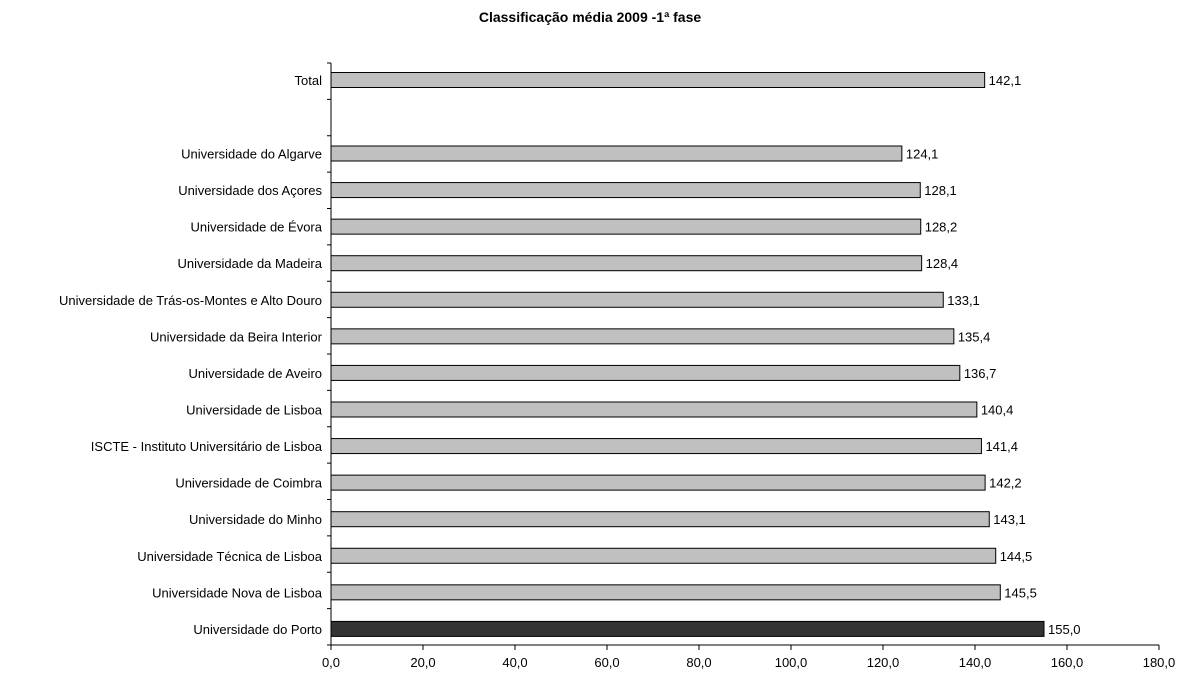  Describe the element at coordinates (255, 373) in the screenshot. I see `category-label: Universidade de Aveiro` at that location.